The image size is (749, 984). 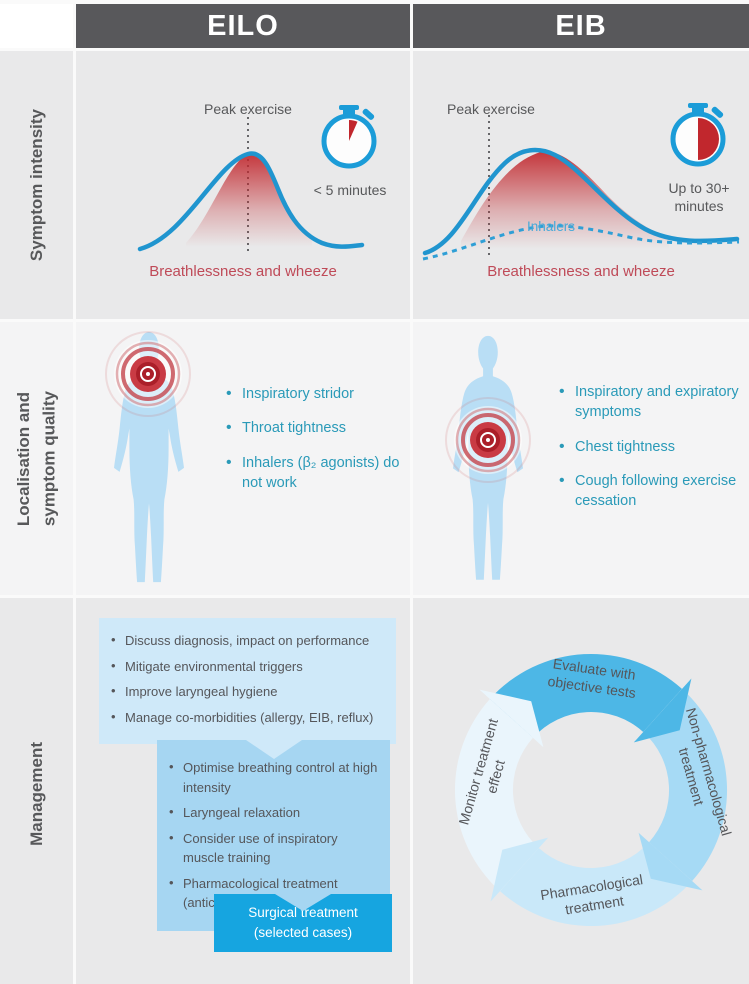 I want to click on eib-inhalers-label: Inhalers, so click(x=551, y=226).